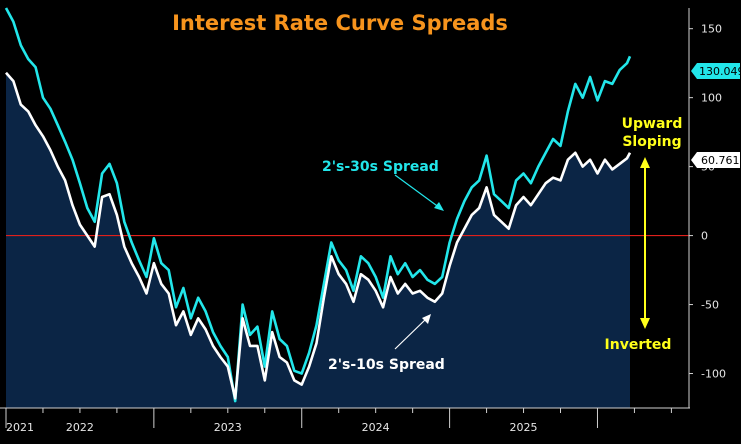 Image resolution: width=741 pixels, height=444 pixels. I want to click on last-value-2s10s: 60.761, so click(720, 160).